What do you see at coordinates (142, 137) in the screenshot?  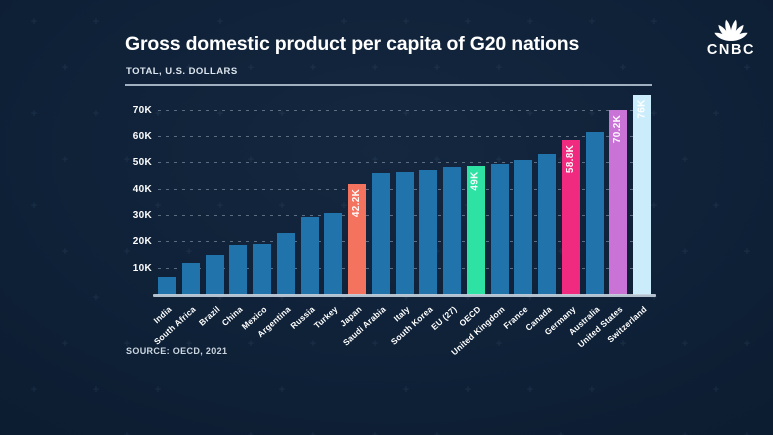 I see `y-tick-label: 60K` at bounding box center [142, 137].